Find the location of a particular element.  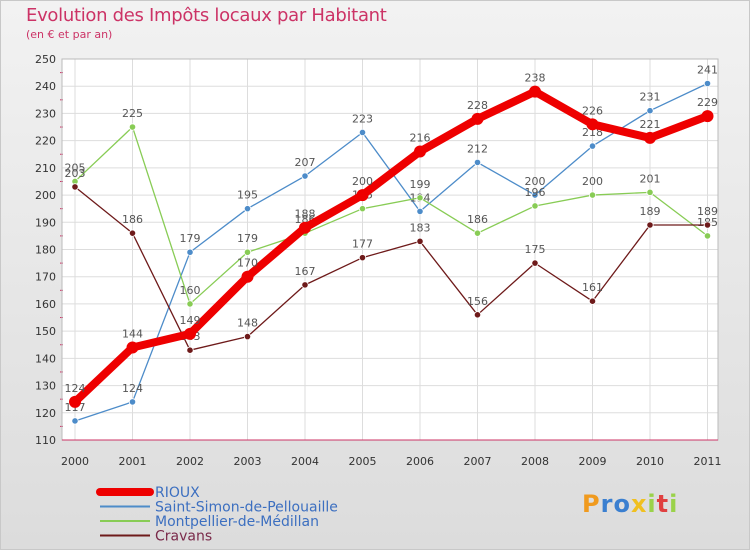

x-tick-label: 2011 is located at coordinates (708, 461).